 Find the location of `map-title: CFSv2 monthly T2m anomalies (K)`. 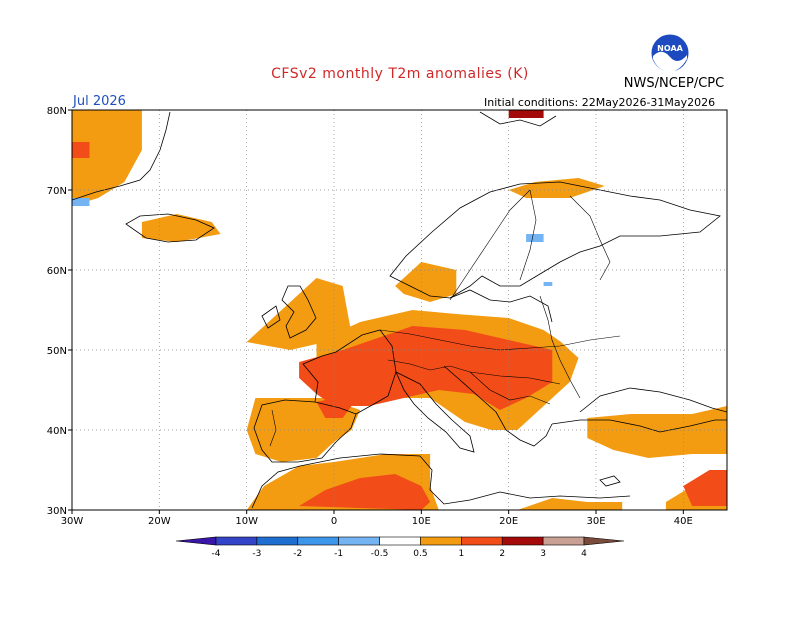

map-title: CFSv2 monthly T2m anomalies (K) is located at coordinates (400, 74).